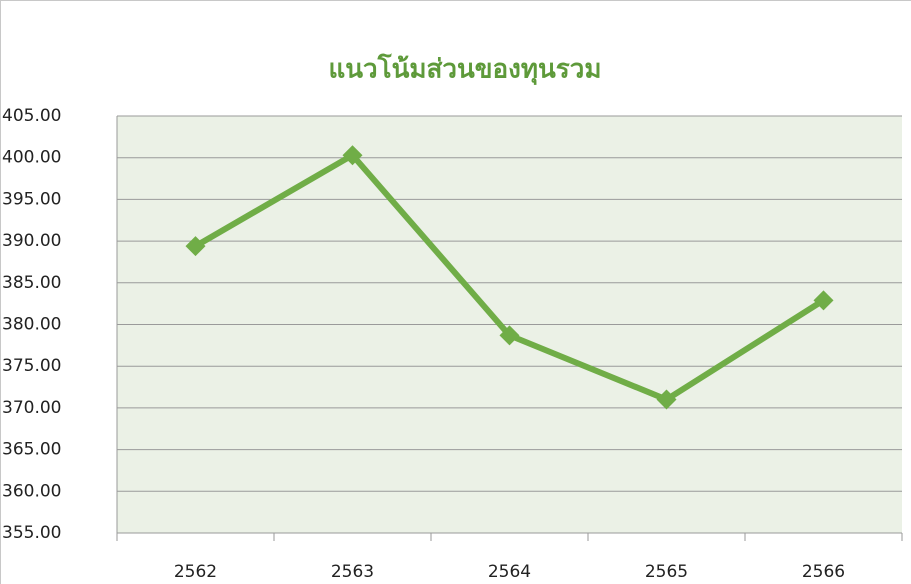 The image size is (911, 584). Describe the element at coordinates (195, 572) in the screenshot. I see `x-tick-label: 2562` at that location.